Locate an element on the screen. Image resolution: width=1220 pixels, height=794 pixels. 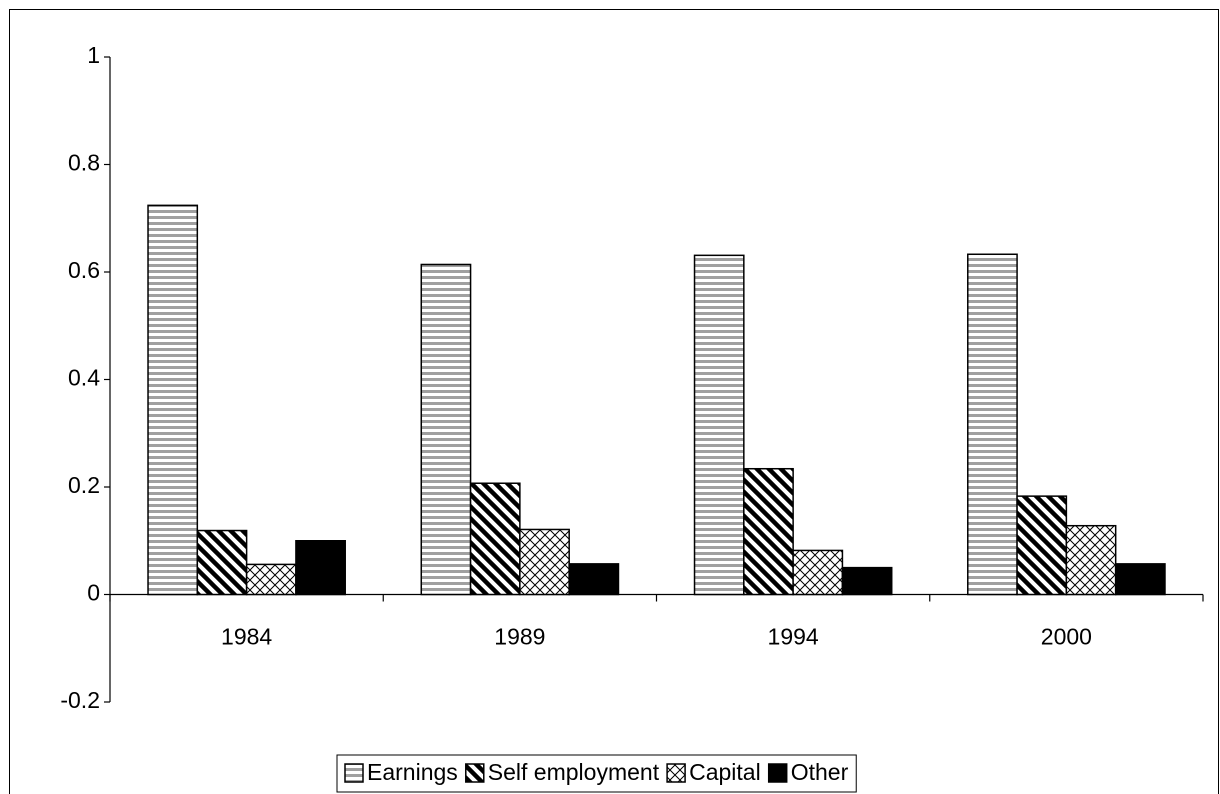
y-tick-label: 0.4 is located at coordinates (84, 378).